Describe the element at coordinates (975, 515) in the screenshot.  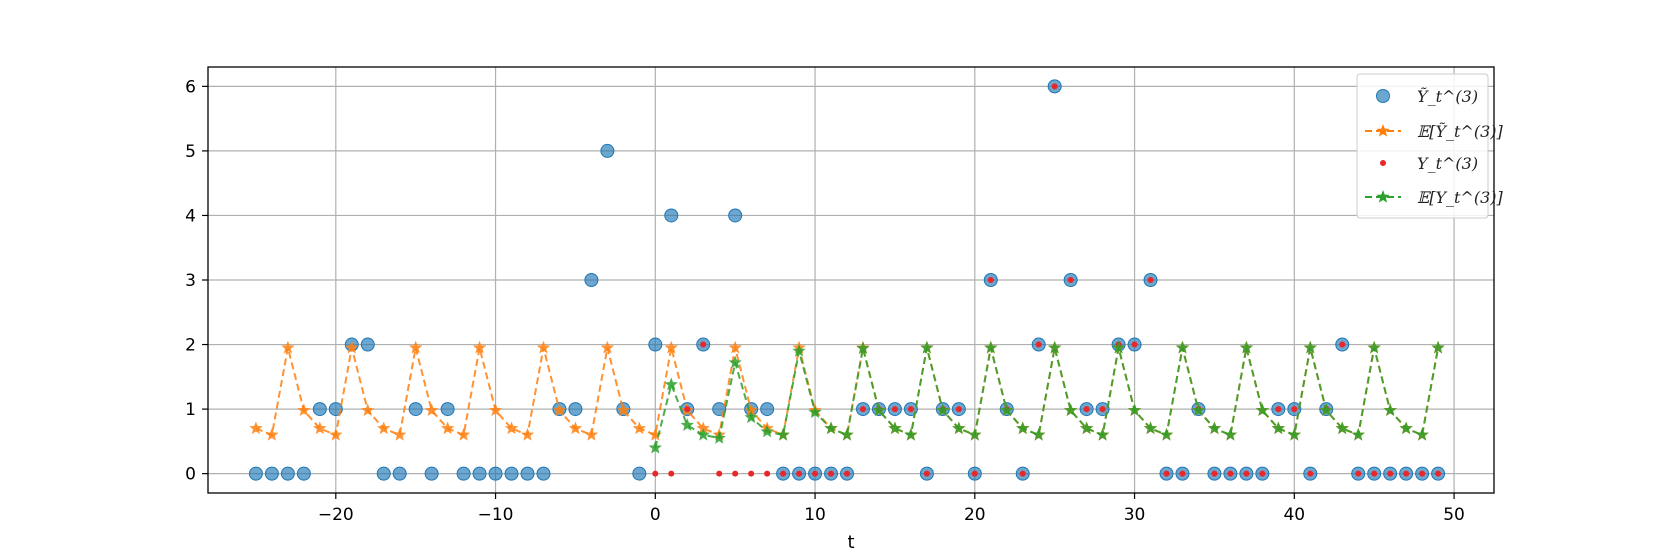
I see `x-tick-label: 20` at that location.